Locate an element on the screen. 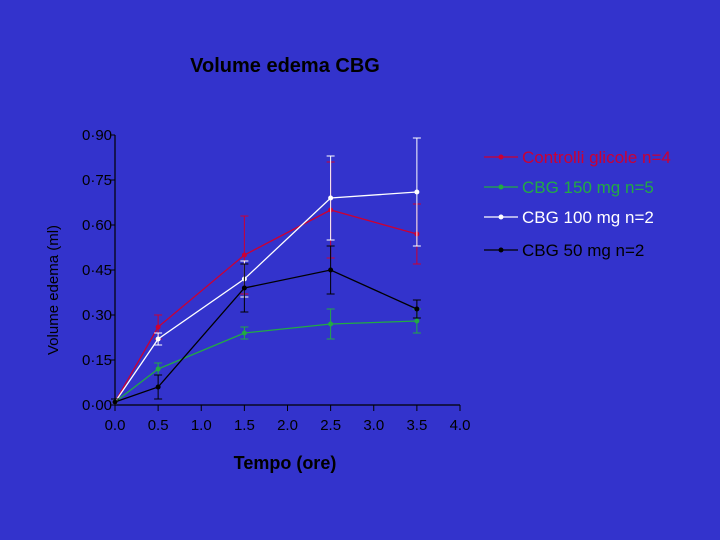  y-tick-label-6: 0·90 is located at coordinates (97, 135).